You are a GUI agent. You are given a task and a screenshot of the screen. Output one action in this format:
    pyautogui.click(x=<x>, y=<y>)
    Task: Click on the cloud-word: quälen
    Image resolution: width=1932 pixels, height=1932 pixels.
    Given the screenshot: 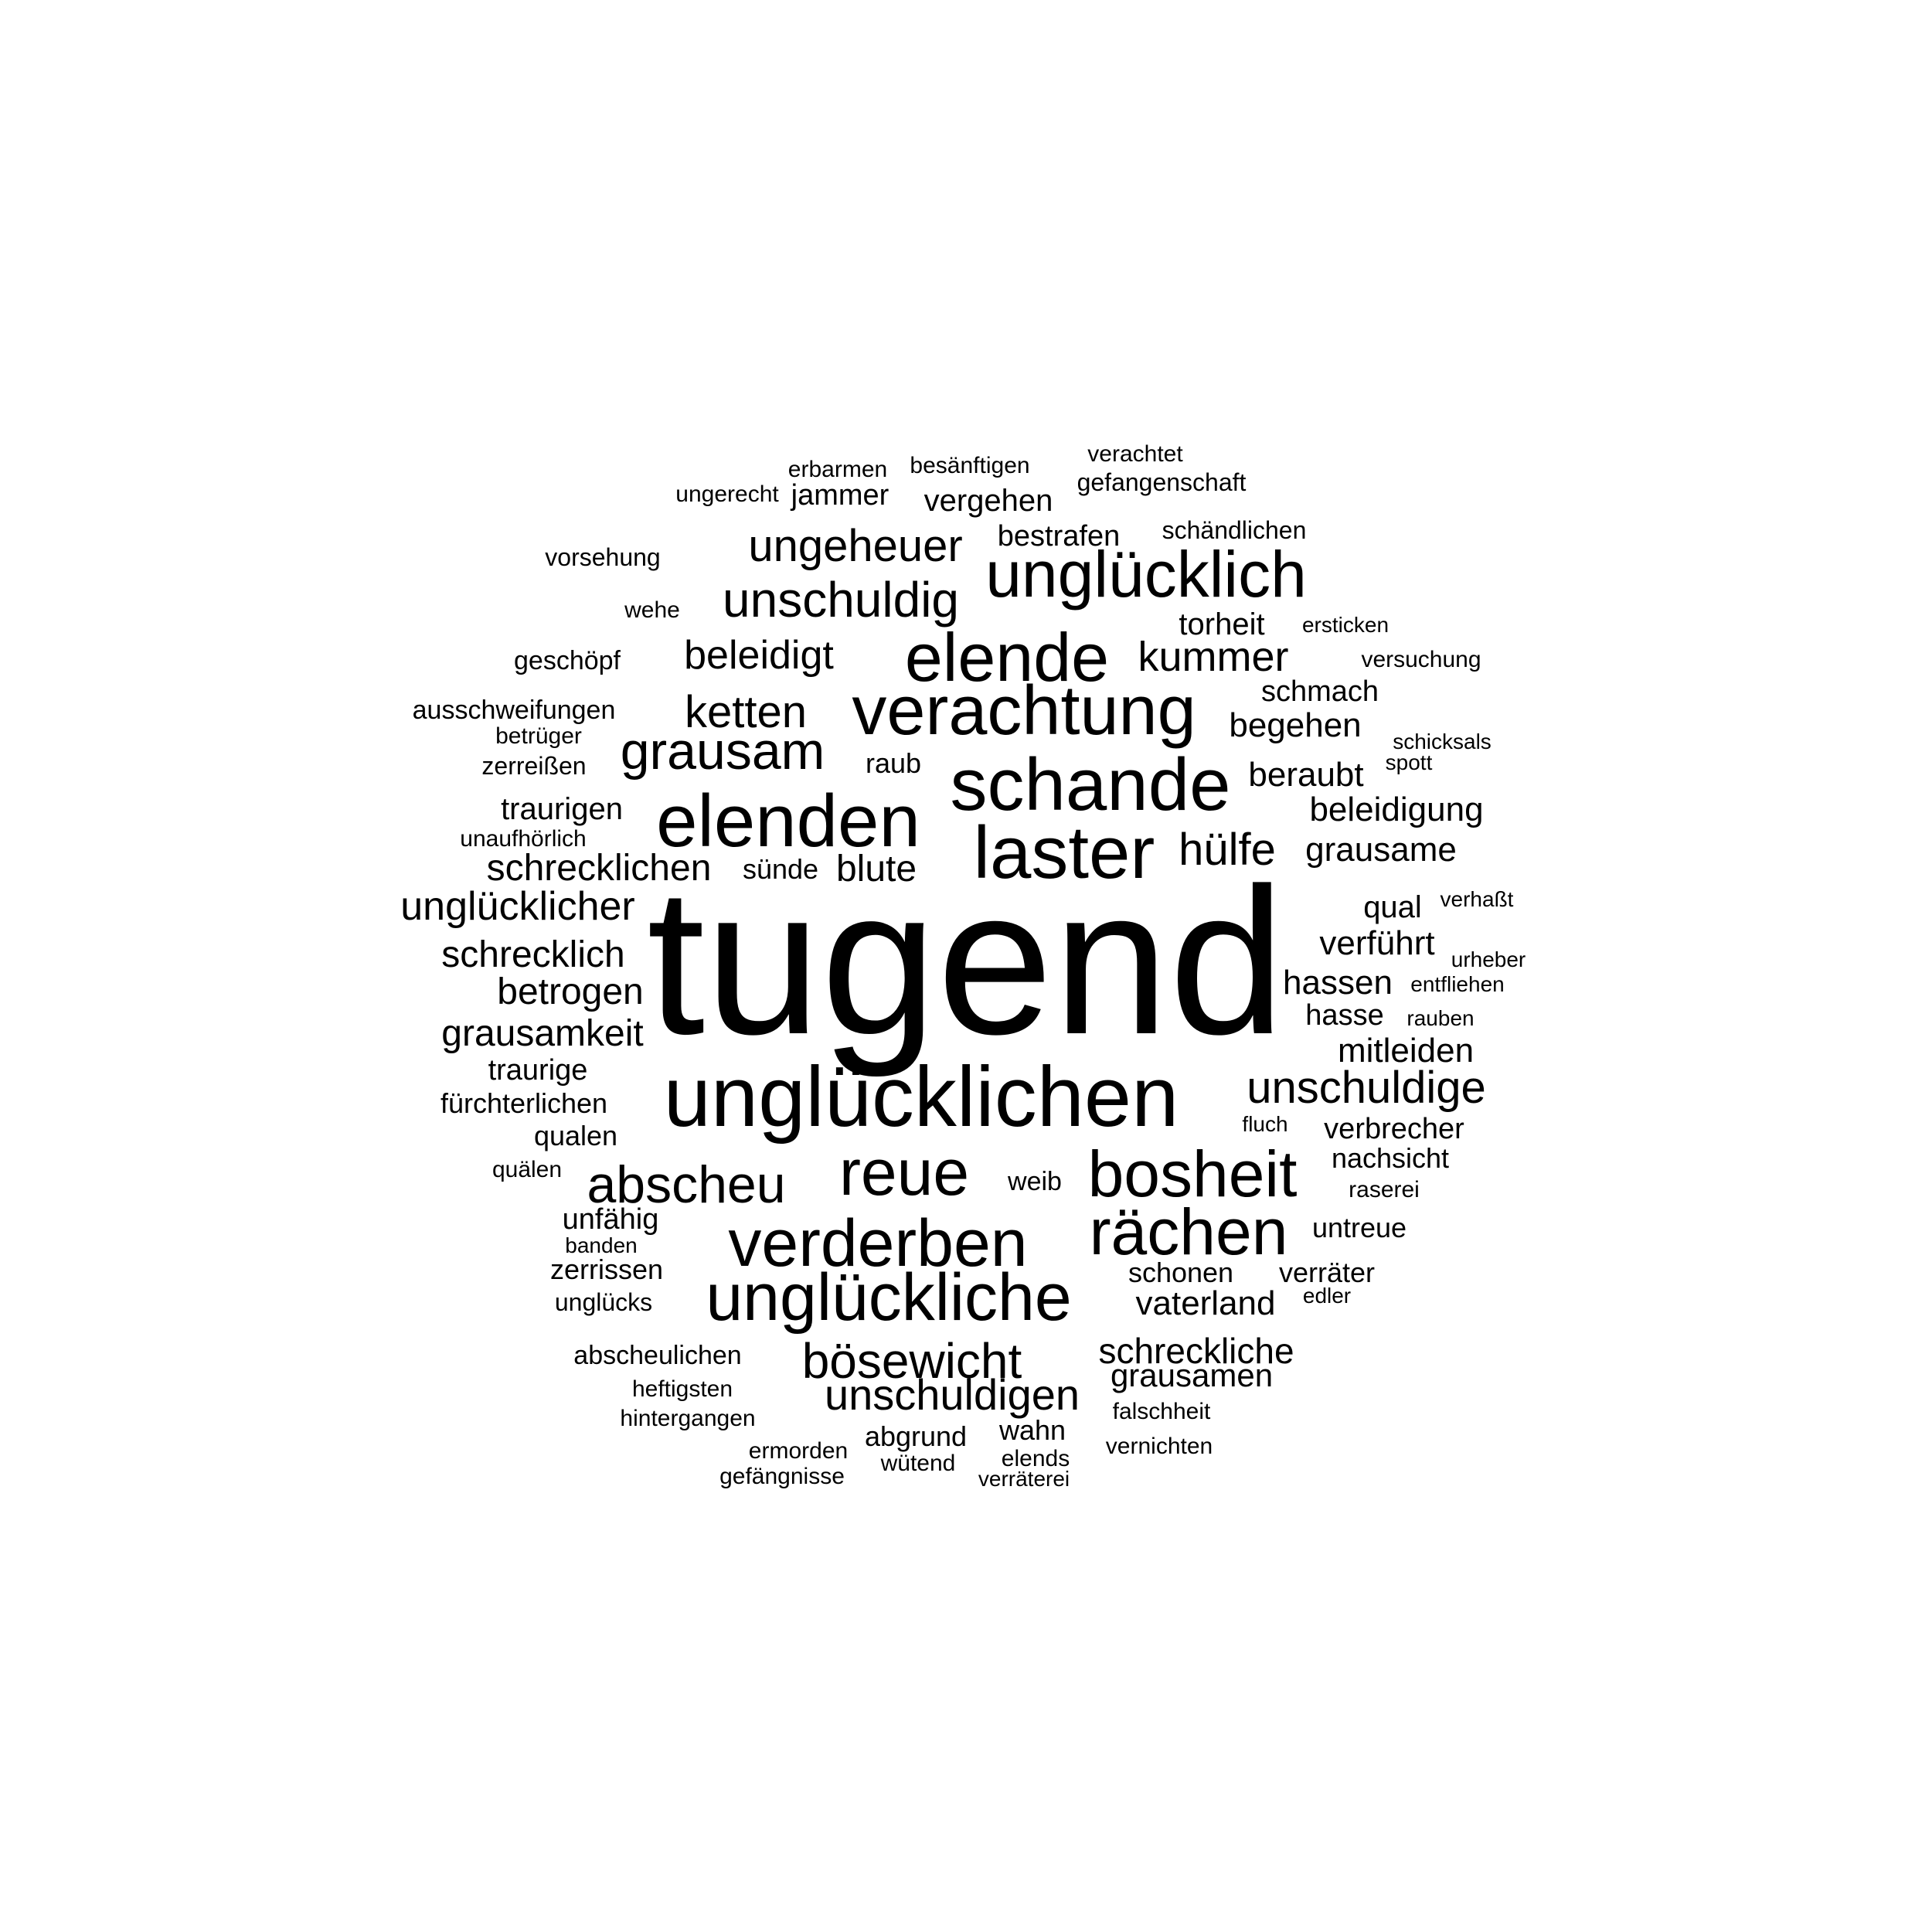 What is the action you would take?
    pyautogui.click(x=528, y=1170)
    